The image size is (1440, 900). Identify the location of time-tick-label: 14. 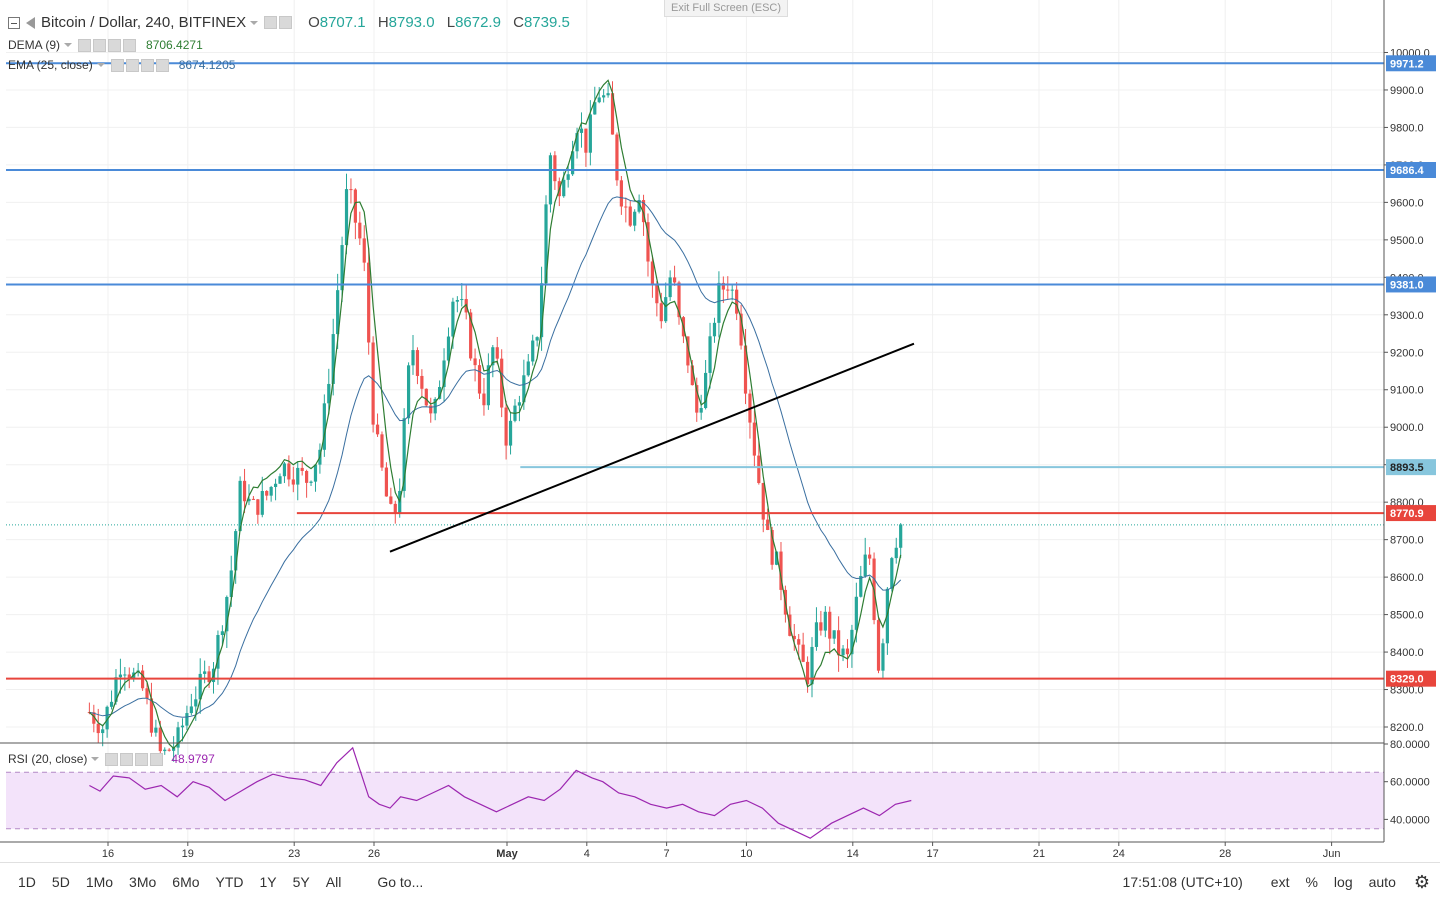
(853, 854).